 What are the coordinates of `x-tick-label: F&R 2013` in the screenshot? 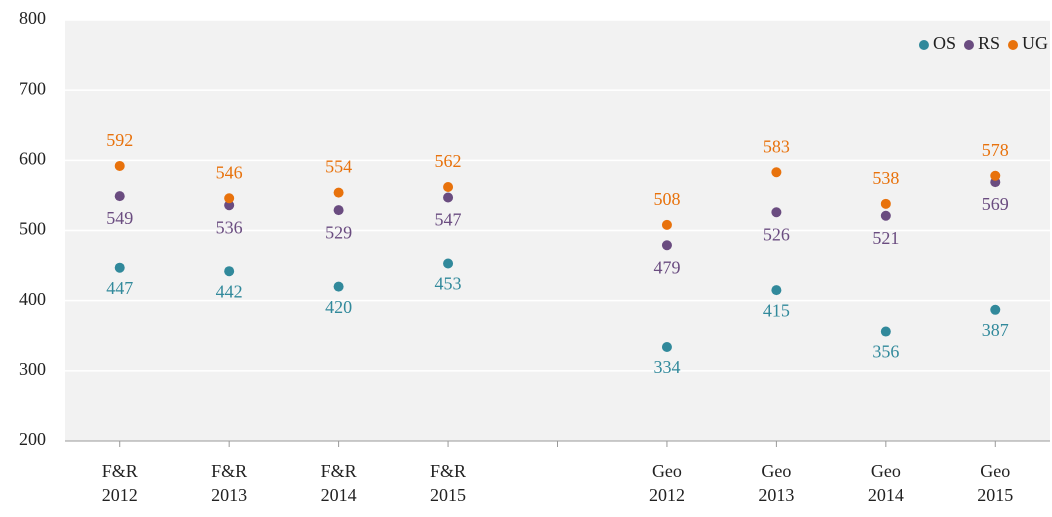 It's located at (229, 483).